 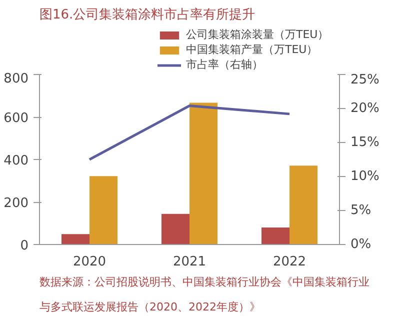 I want to click on y-tick-label: 800, so click(x=16, y=79).